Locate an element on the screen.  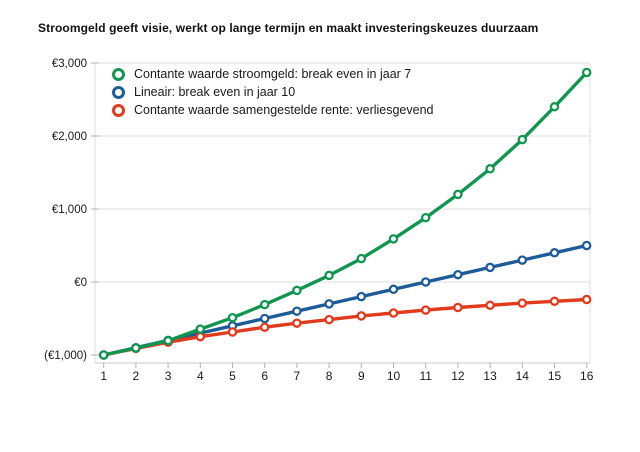
svg-text: 15 is located at coordinates (555, 376).